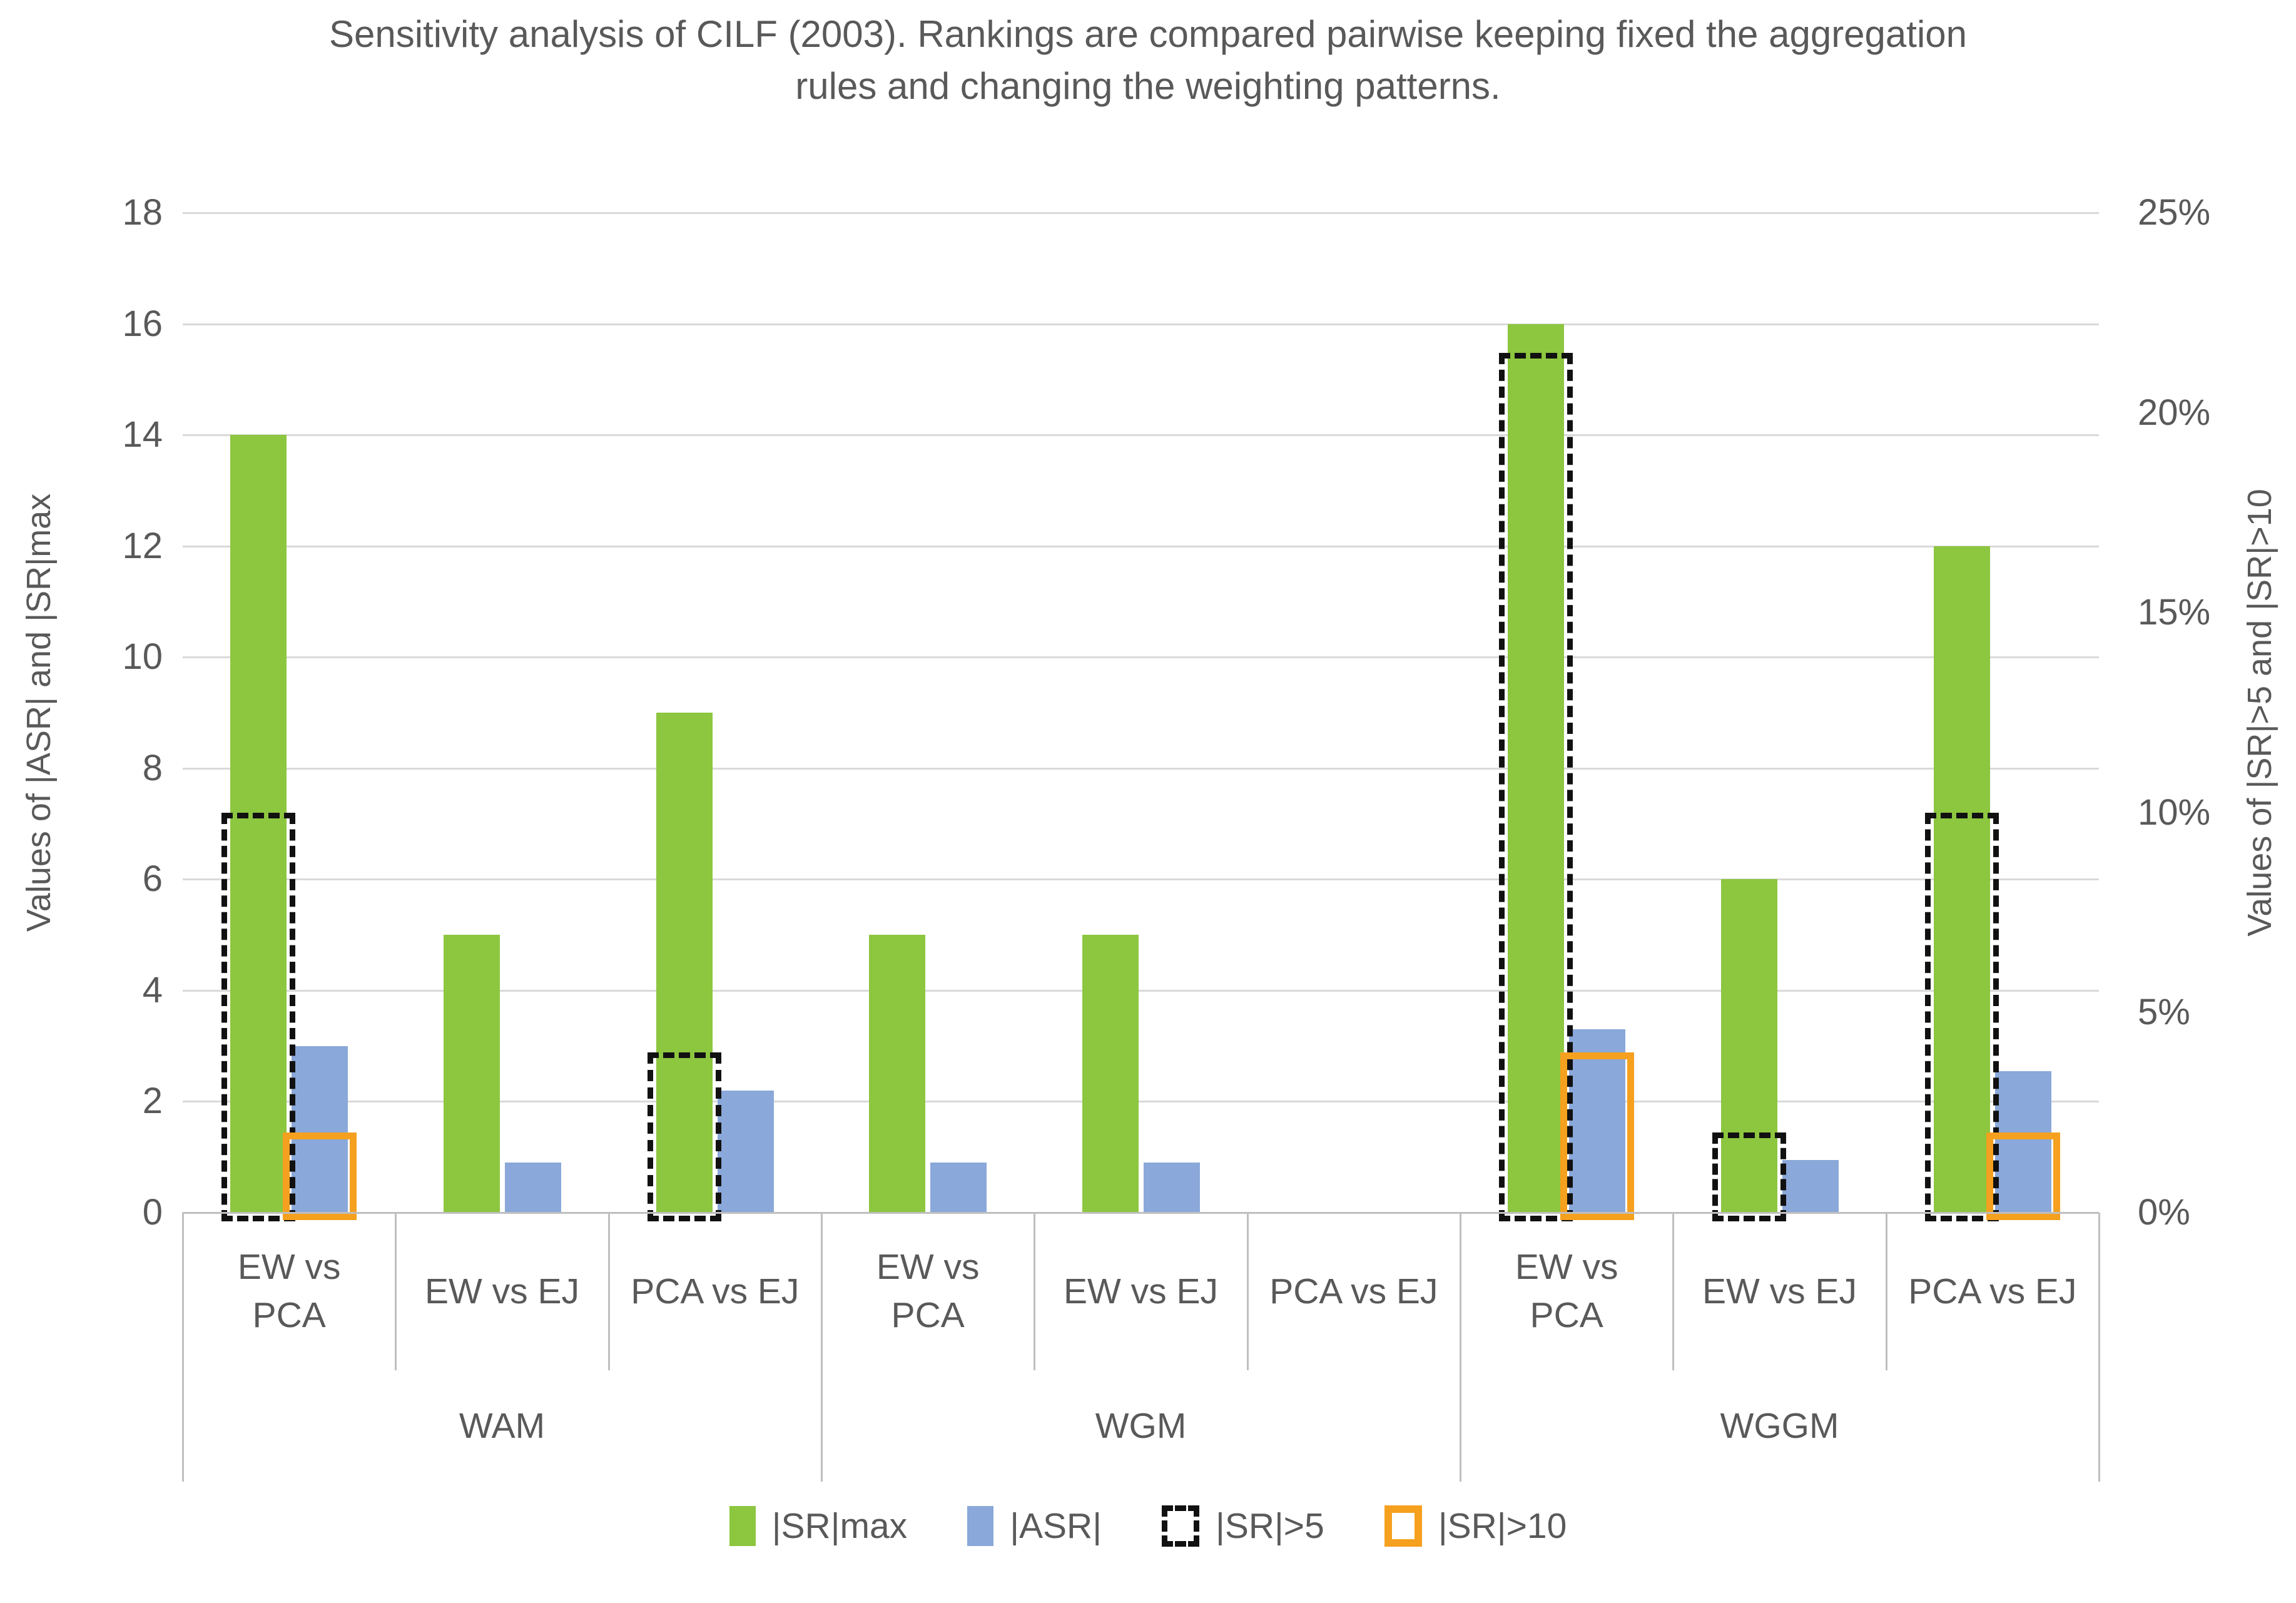 The width and height of the screenshot is (2296, 1603). What do you see at coordinates (142, 434) in the screenshot?
I see `left-axis-tick: 14` at bounding box center [142, 434].